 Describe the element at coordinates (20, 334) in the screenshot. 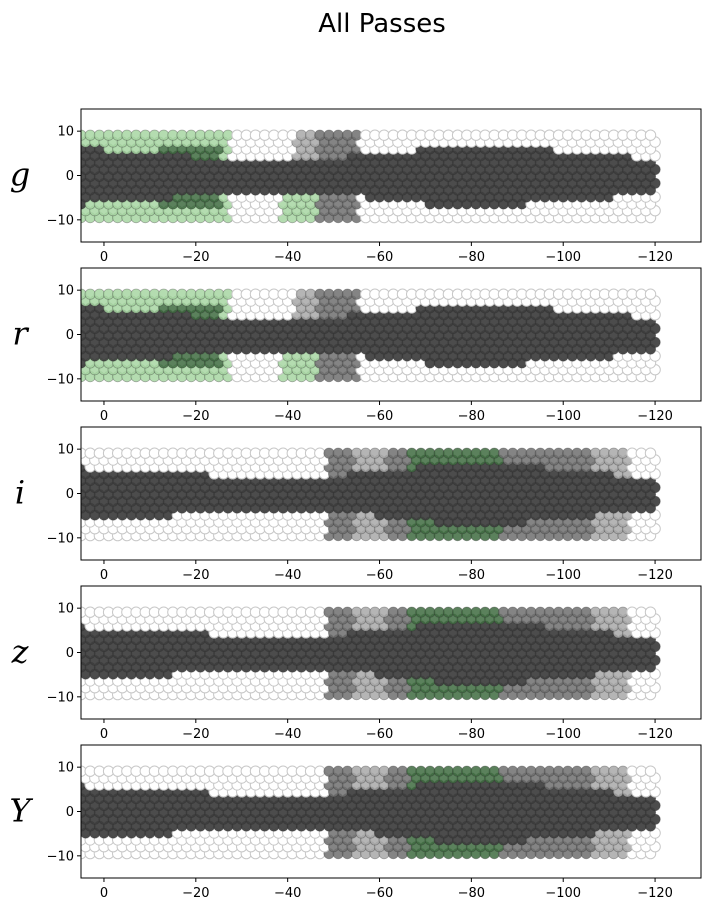

I see `panel-label-r: r` at that location.